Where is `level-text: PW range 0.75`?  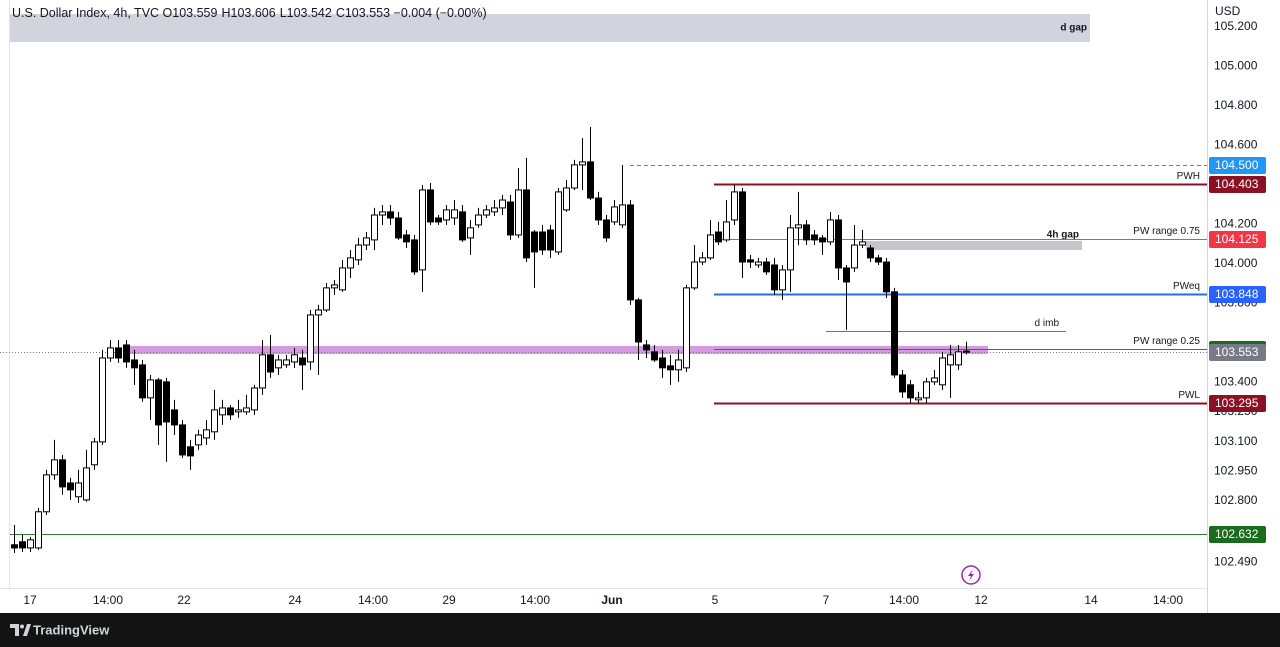 level-text: PW range 0.75 is located at coordinates (1166, 231).